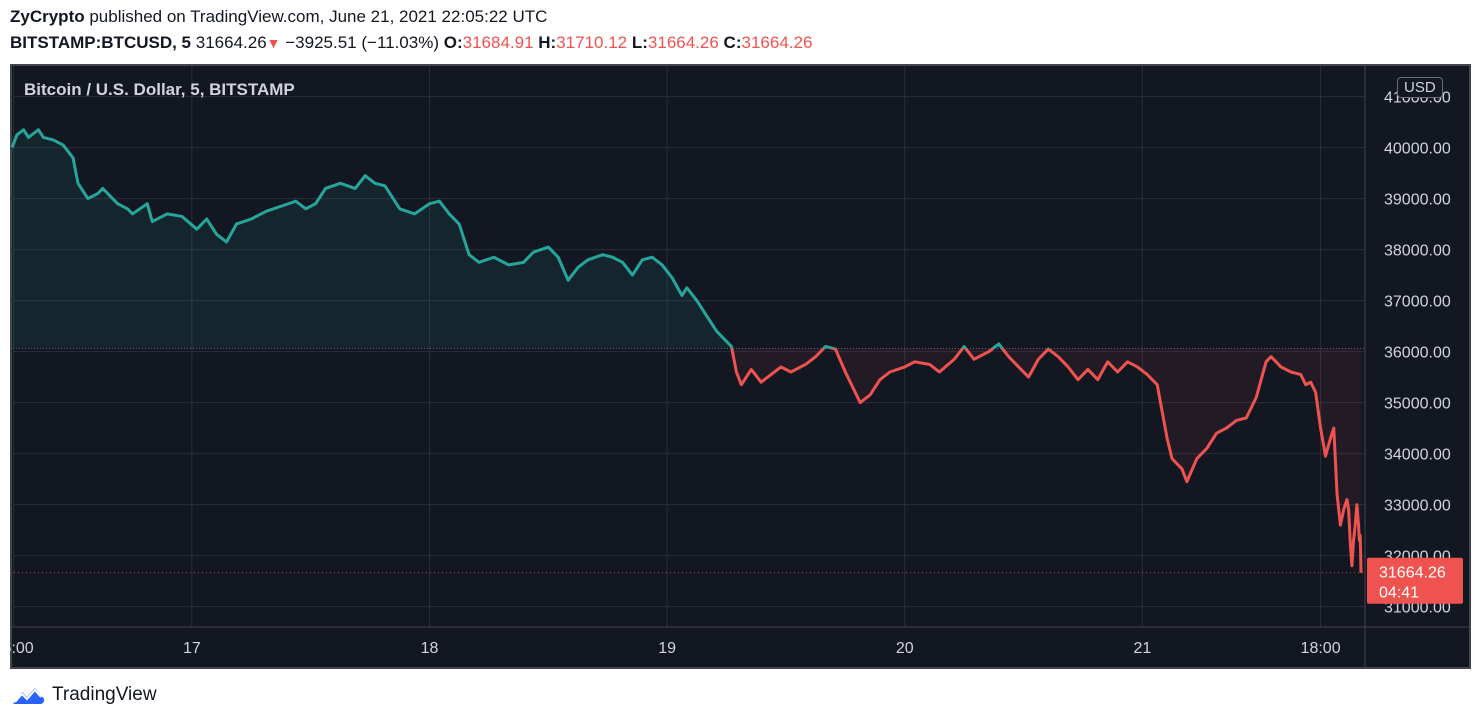 Image resolution: width=1481 pixels, height=724 pixels. I want to click on y-tick-label: 31000.00, so click(1417, 608).